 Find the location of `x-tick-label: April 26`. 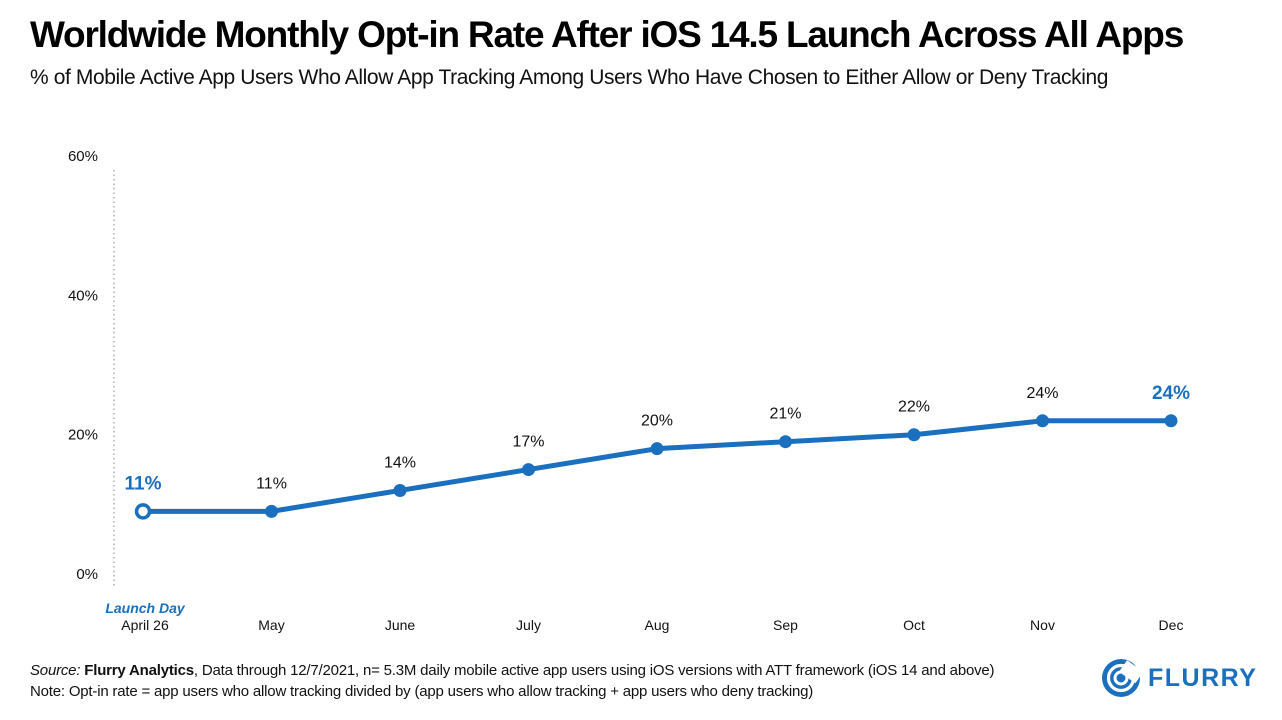

x-tick-label: April 26 is located at coordinates (145, 625).